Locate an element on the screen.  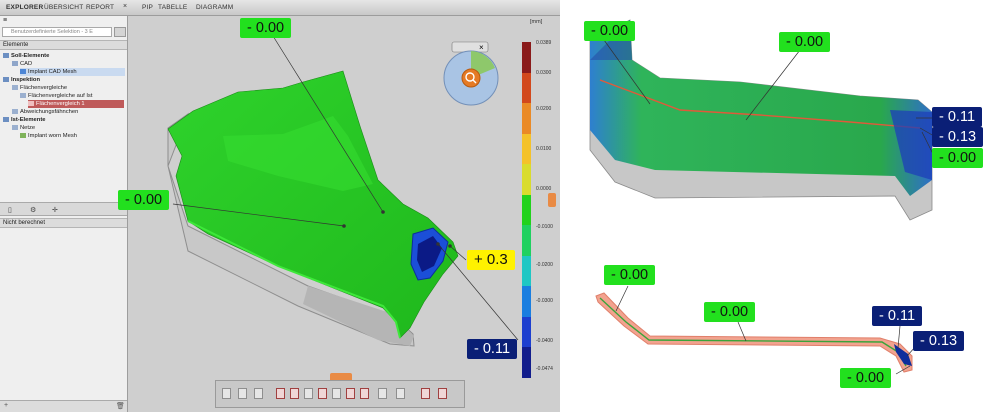
colorbar-tick-label: -0.0400 is located at coordinates (544, 341).